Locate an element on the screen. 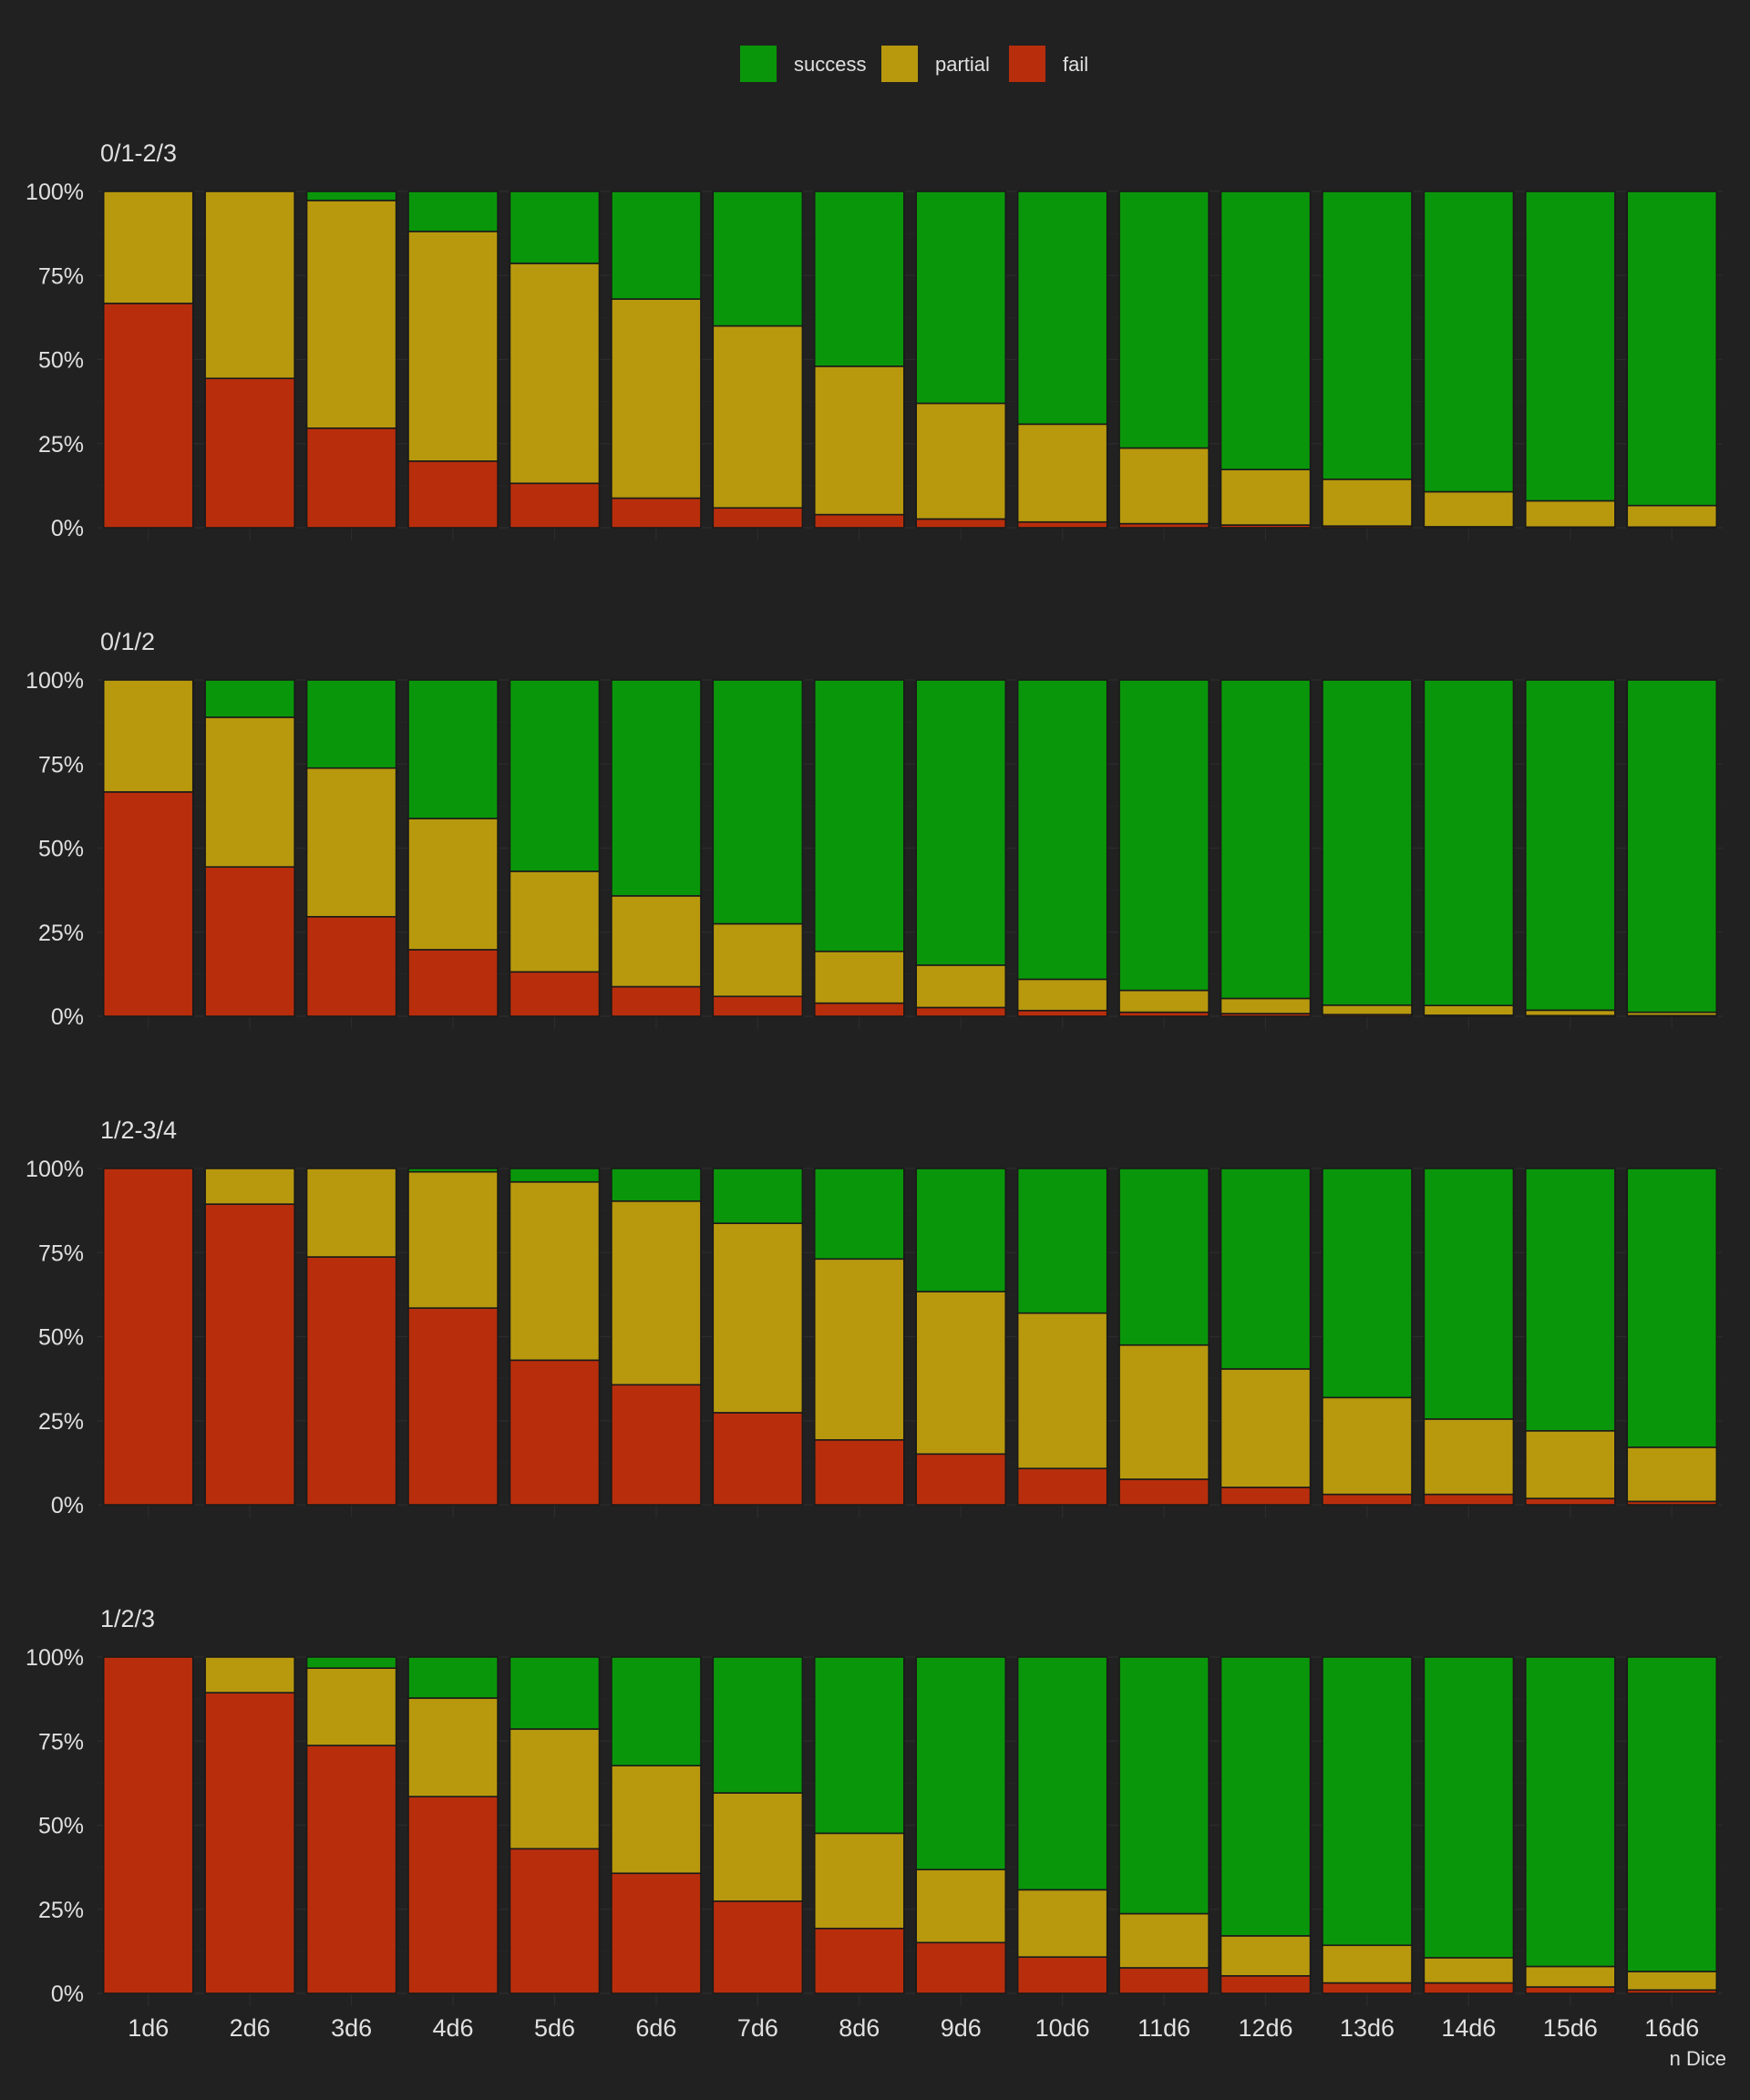 The width and height of the screenshot is (1750, 2100). x-tick-label: 1d6 is located at coordinates (148, 2028).